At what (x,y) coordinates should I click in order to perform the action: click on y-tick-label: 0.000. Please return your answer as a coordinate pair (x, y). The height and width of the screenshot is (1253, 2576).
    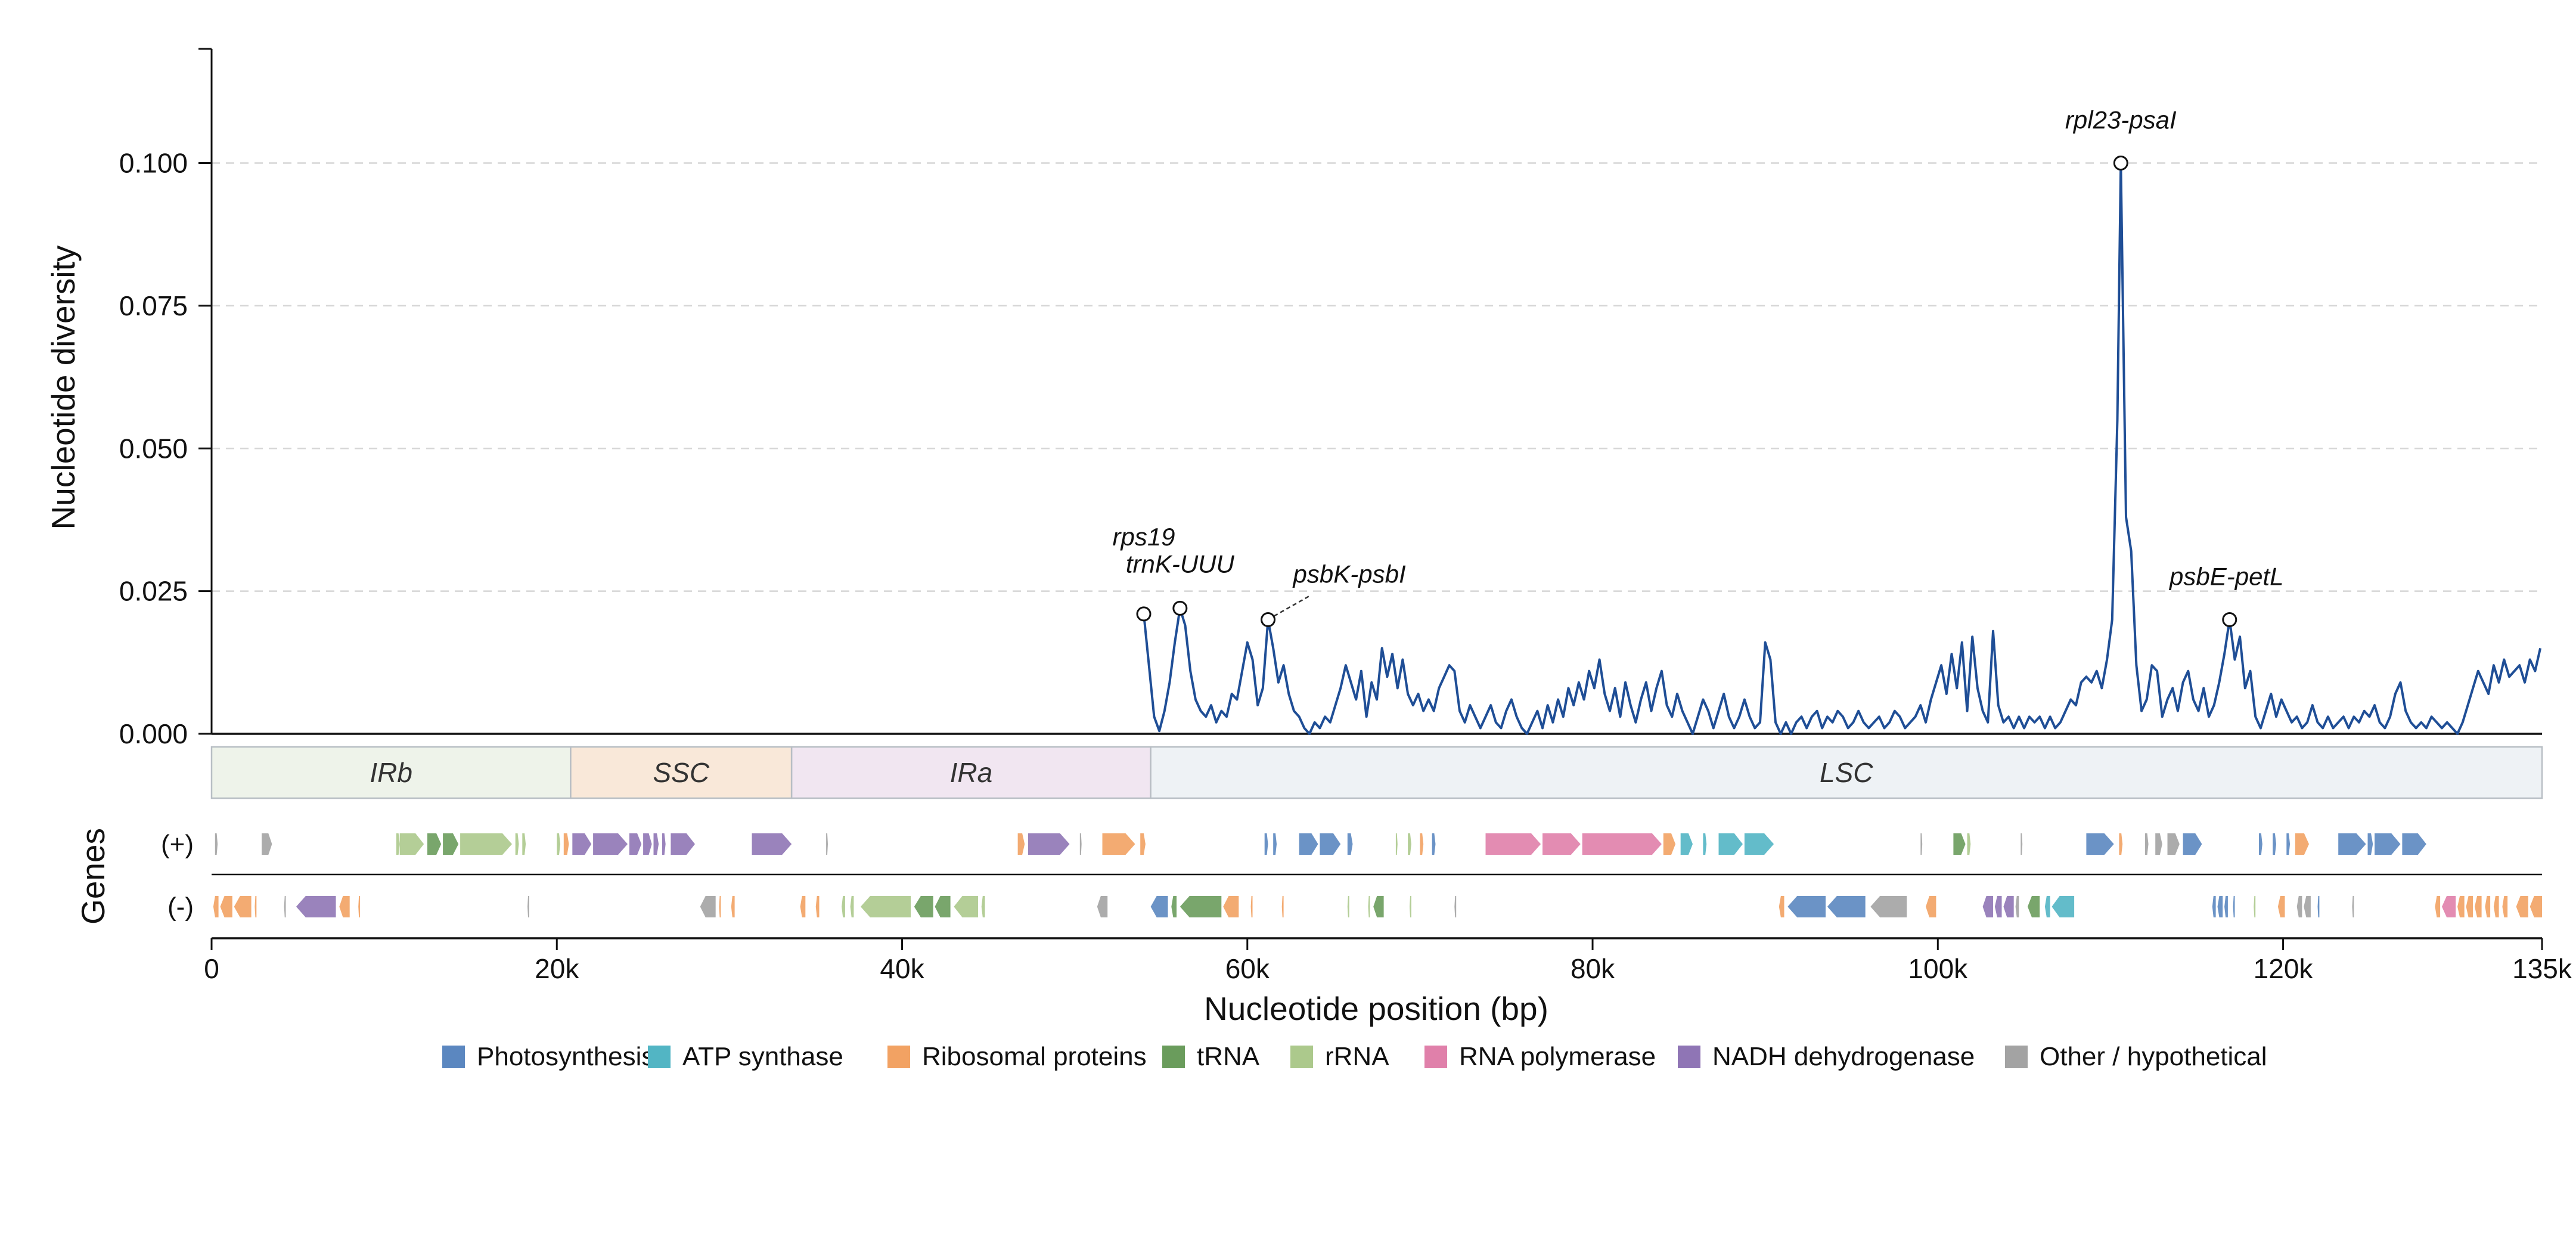
    Looking at the image, I should click on (153, 733).